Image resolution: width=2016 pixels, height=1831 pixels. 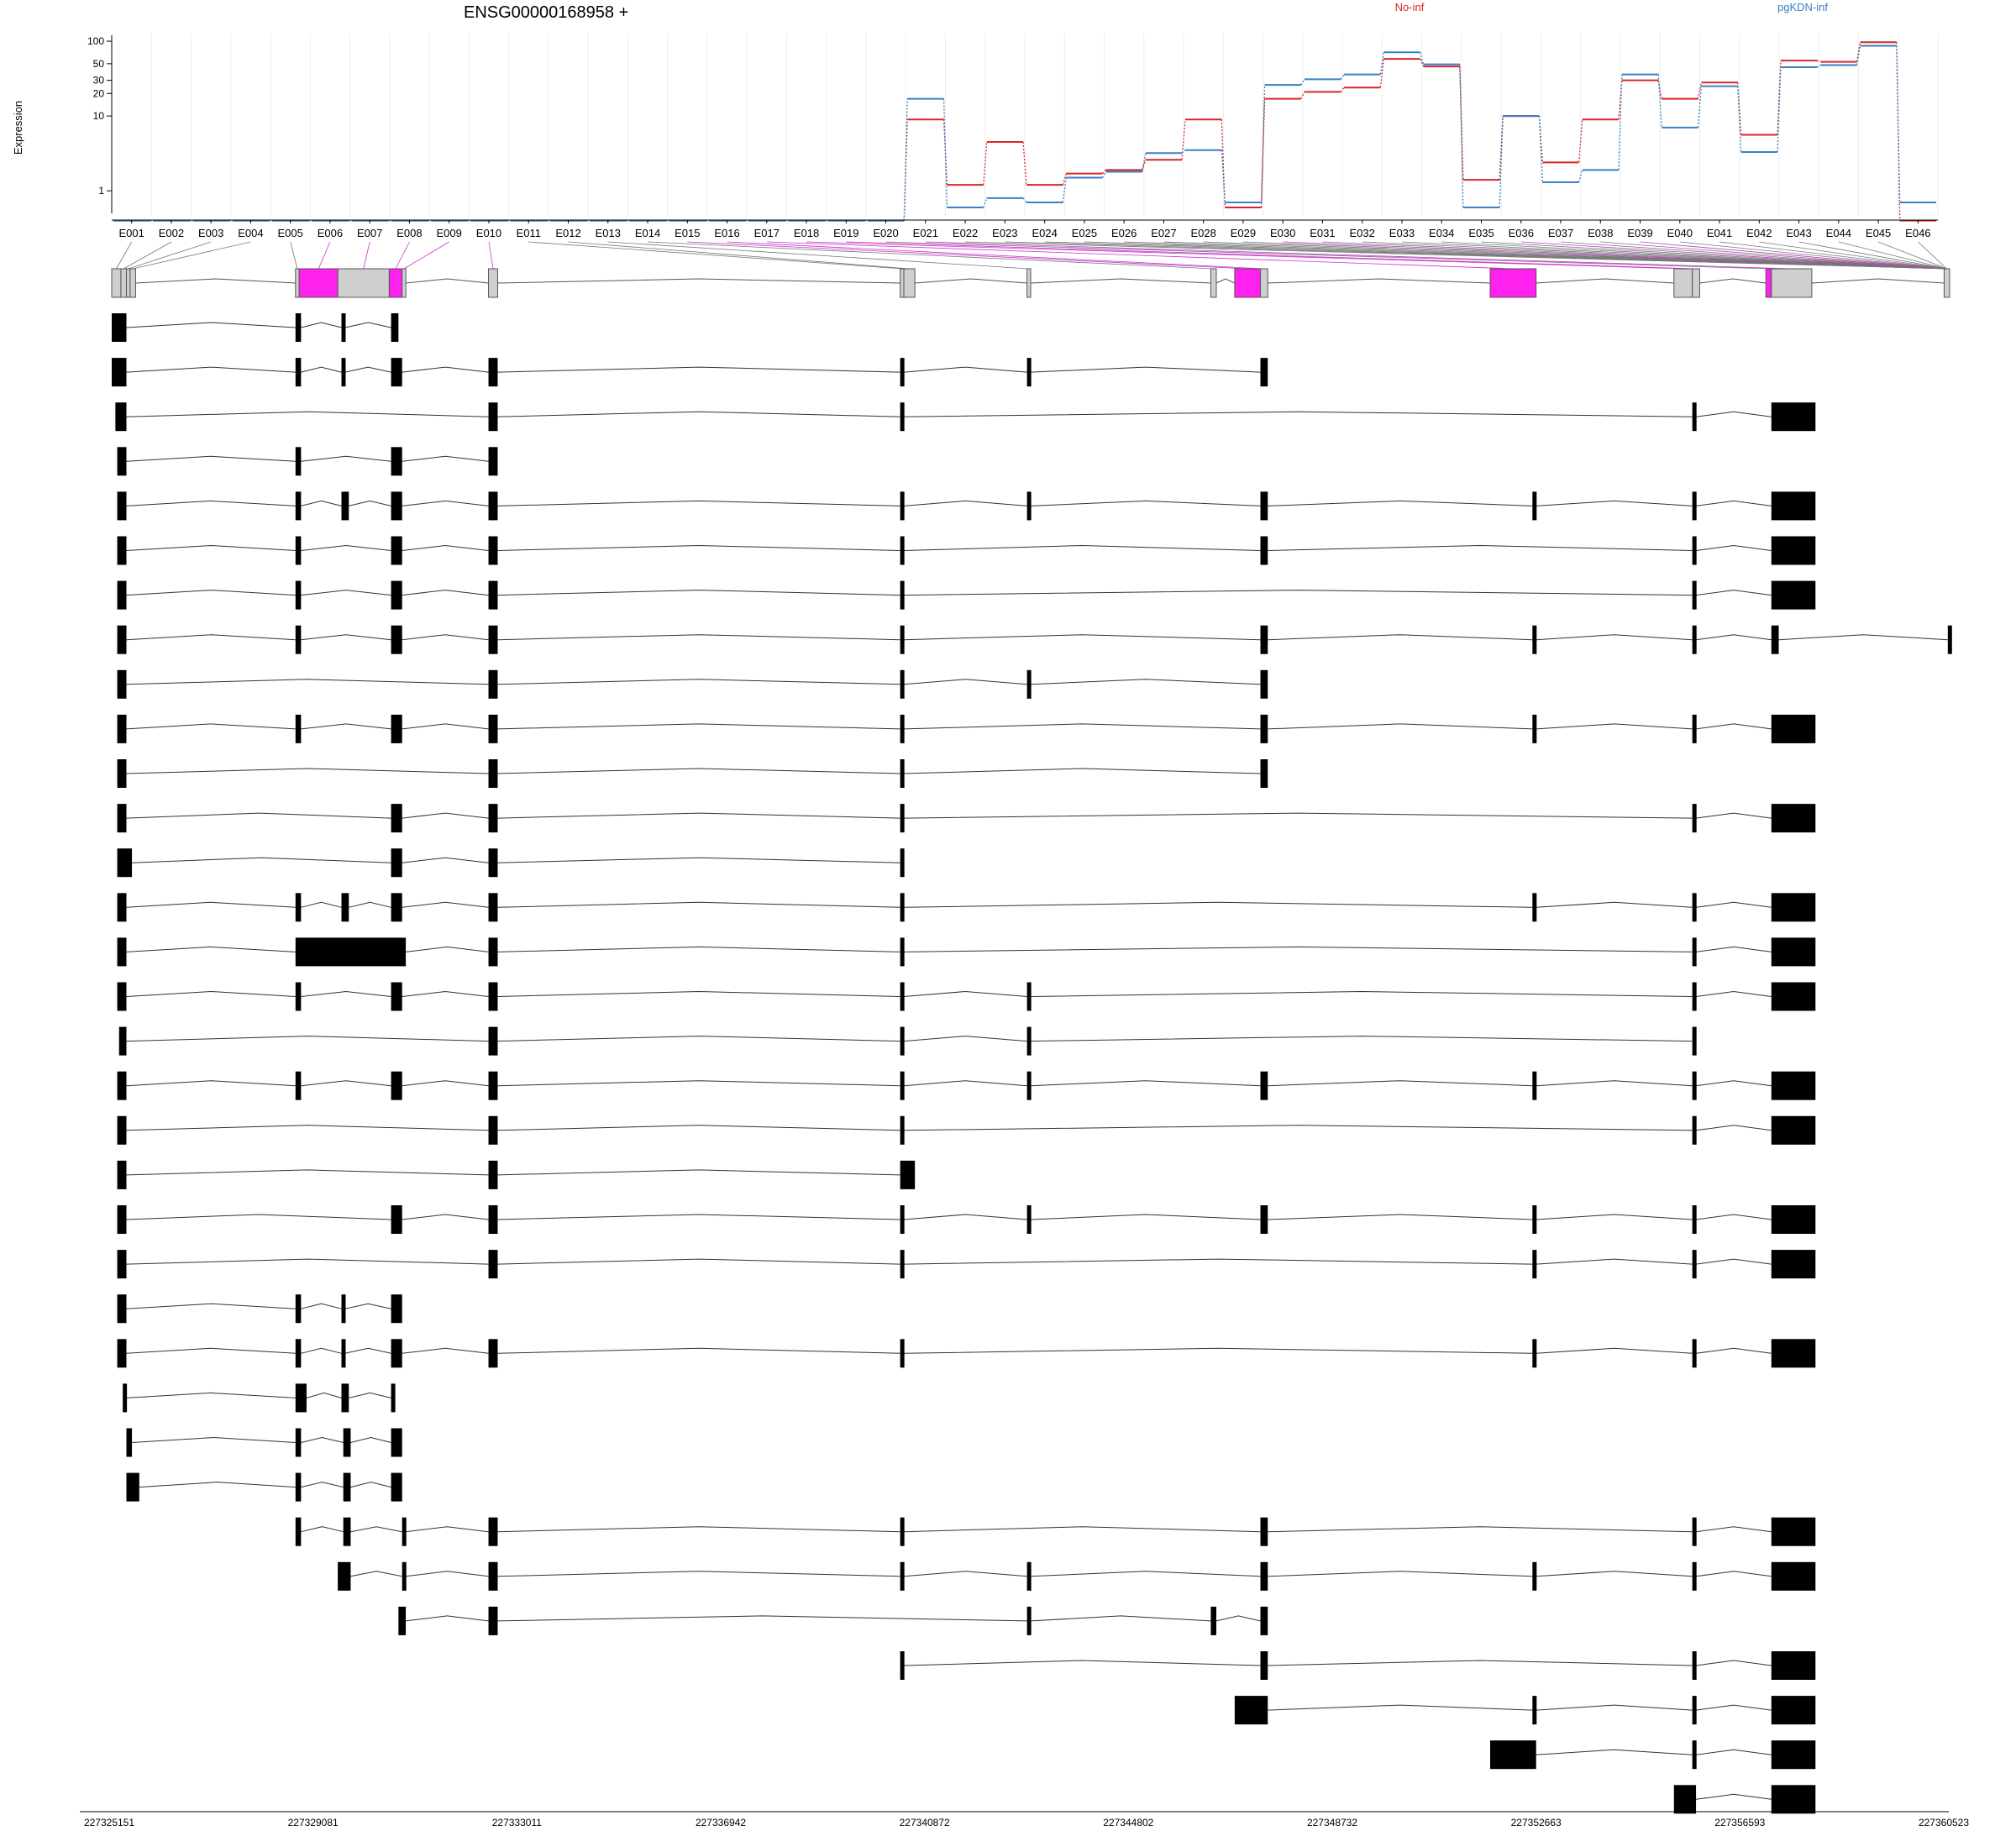 I want to click on x-tick-label: E042, so click(x=1759, y=233).